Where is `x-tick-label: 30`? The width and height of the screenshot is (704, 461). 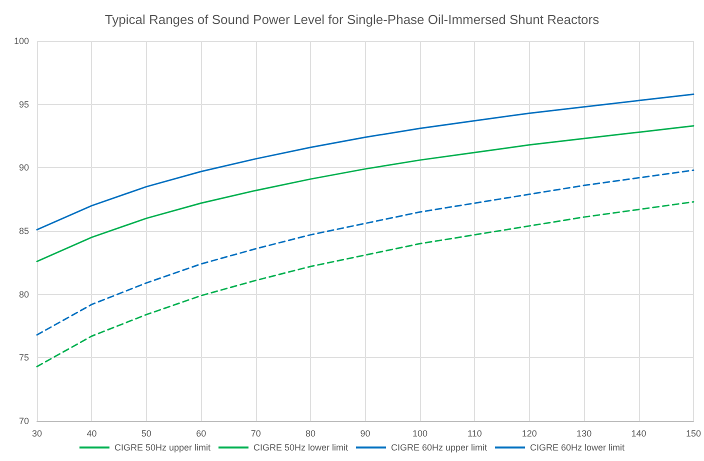 x-tick-label: 30 is located at coordinates (37, 433).